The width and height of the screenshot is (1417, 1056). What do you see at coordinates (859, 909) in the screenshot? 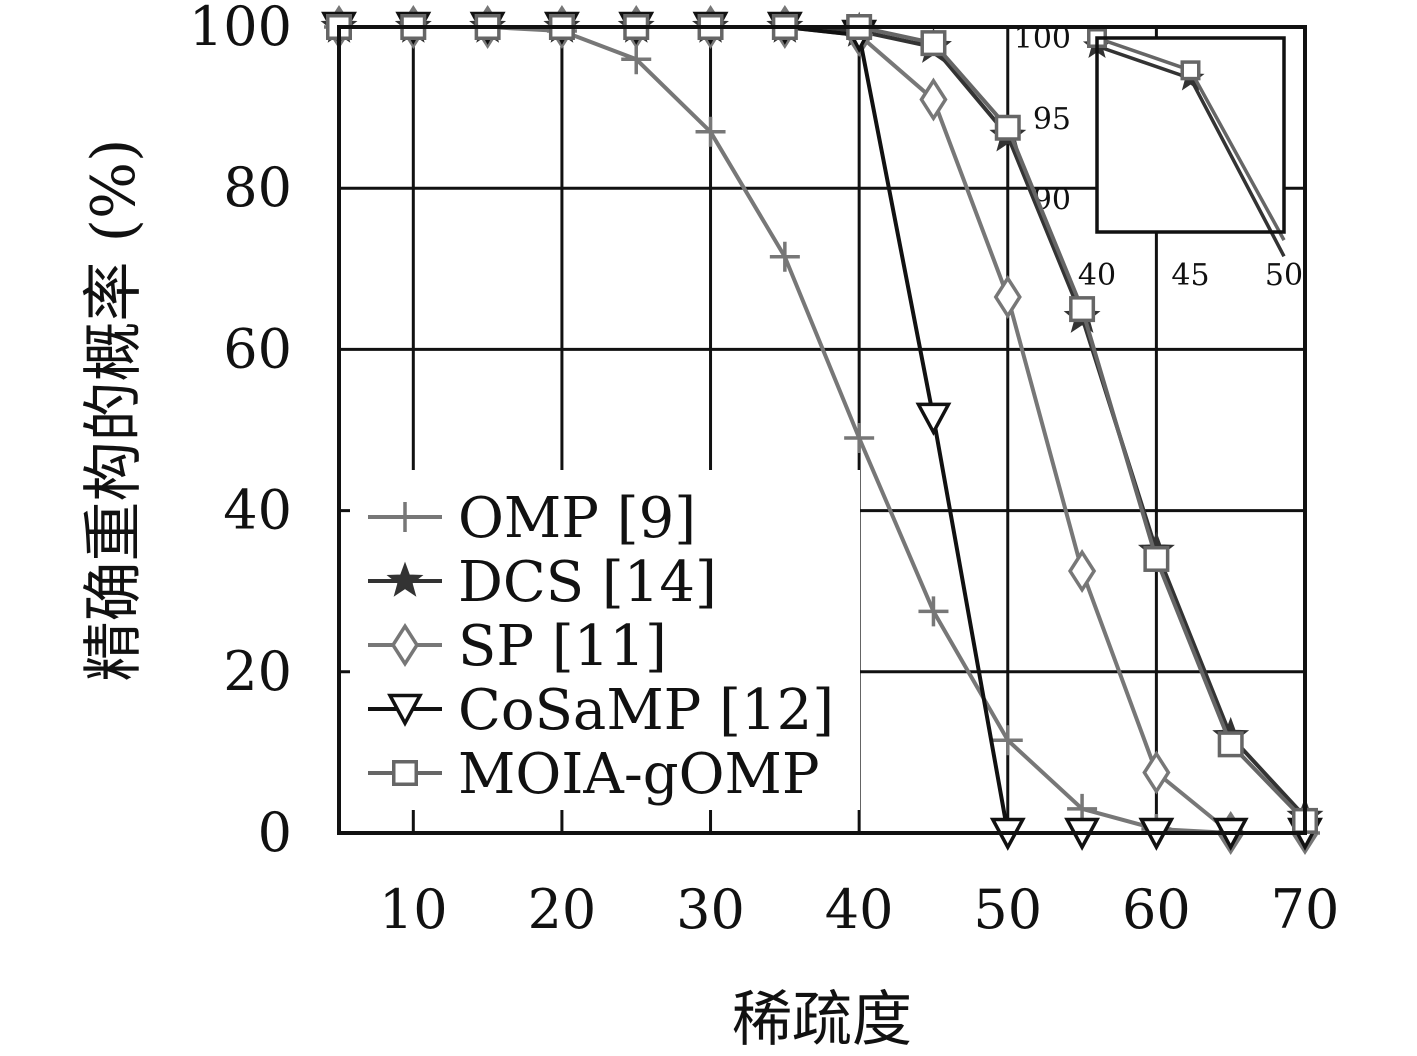
I see `x-tick-label-40: 40` at bounding box center [859, 909].